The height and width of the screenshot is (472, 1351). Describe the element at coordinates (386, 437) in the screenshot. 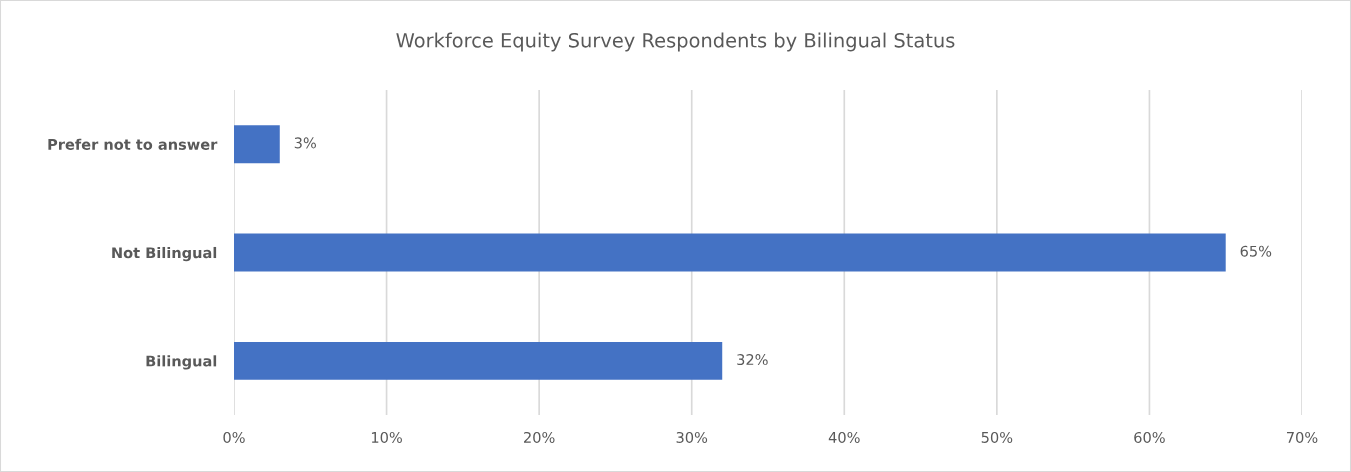

I see `x-tick-label: 10%` at that location.